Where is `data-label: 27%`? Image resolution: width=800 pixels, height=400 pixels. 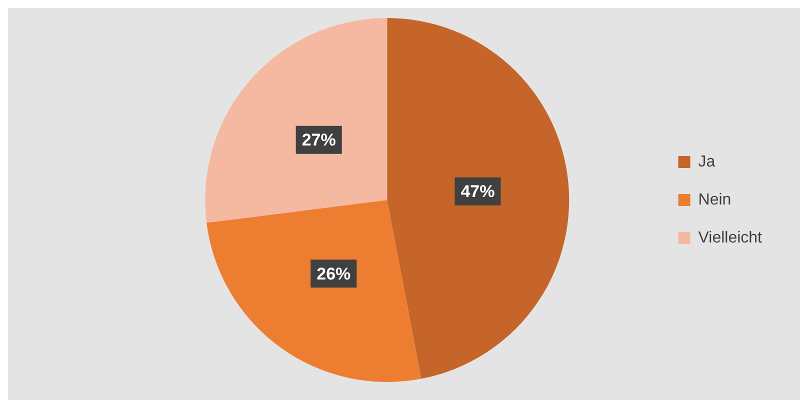
data-label: 27% is located at coordinates (319, 140).